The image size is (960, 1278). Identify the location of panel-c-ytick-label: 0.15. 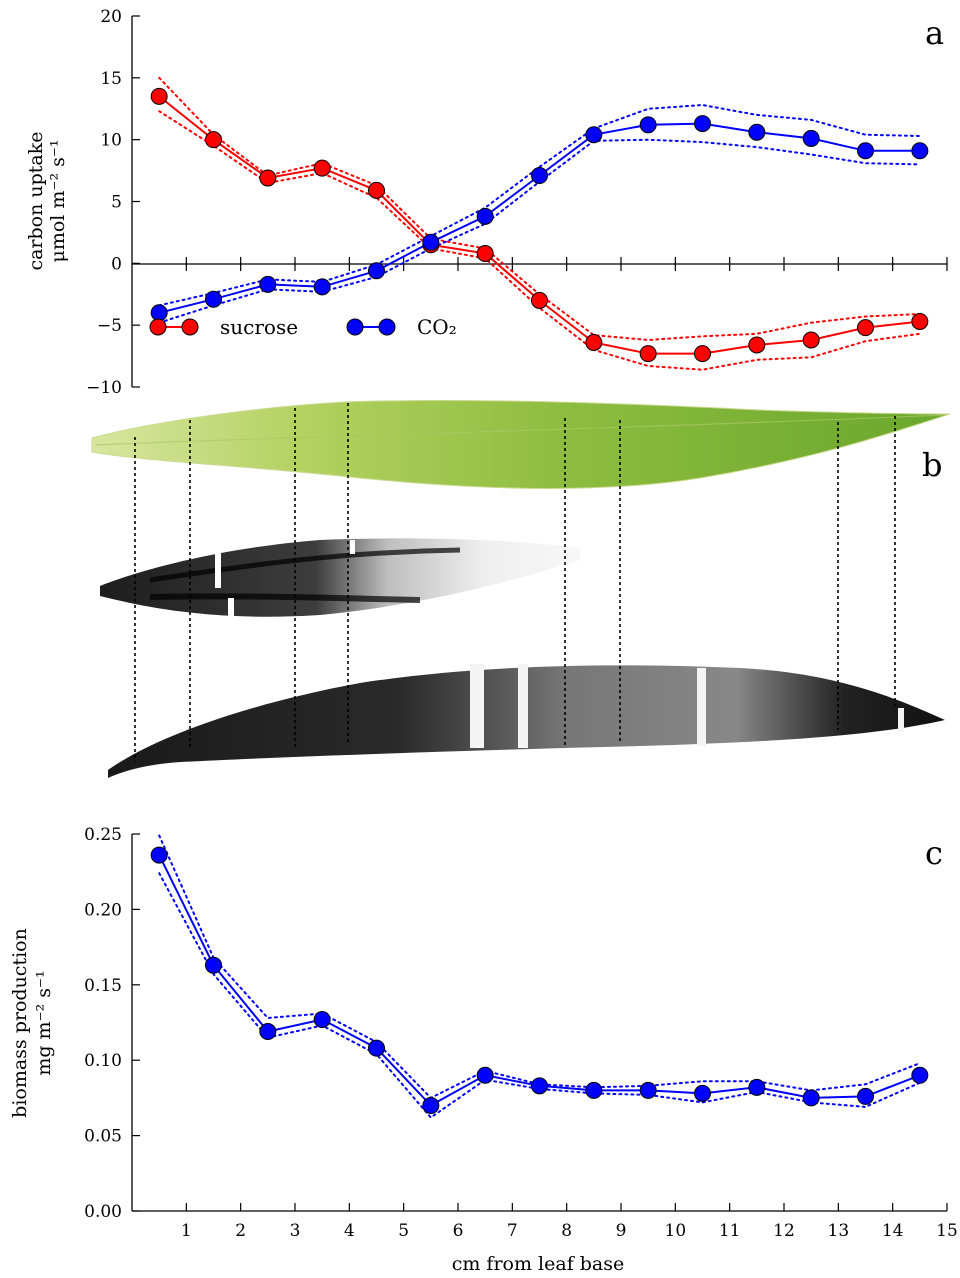
(103, 986).